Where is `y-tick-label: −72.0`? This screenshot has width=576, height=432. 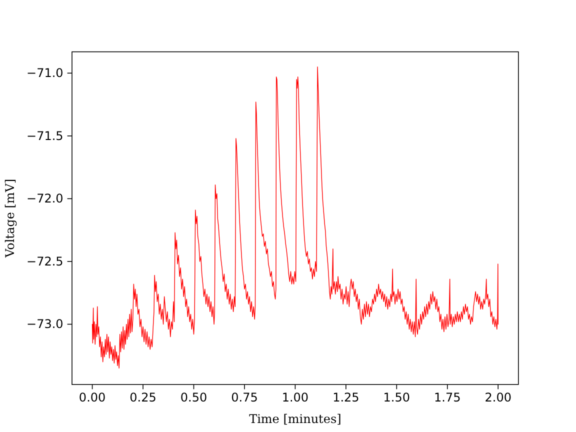 y-tick-label: −72.0 is located at coordinates (45, 199).